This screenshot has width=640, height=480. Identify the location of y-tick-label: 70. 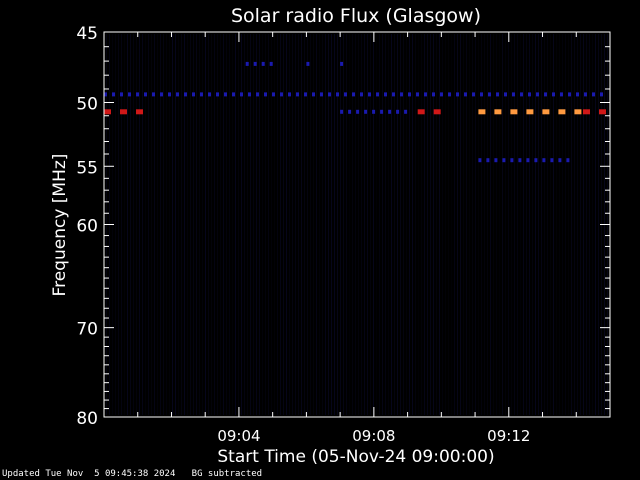
(87, 330).